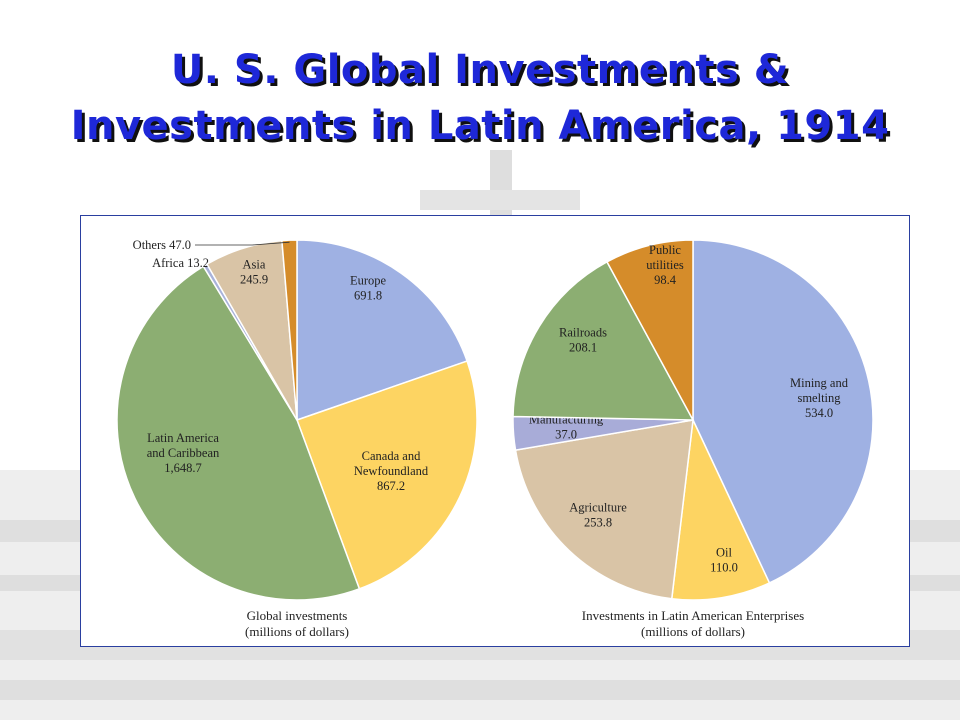 The width and height of the screenshot is (960, 720). What do you see at coordinates (368, 296) in the screenshot?
I see `slice-value-europe: 691.8` at bounding box center [368, 296].